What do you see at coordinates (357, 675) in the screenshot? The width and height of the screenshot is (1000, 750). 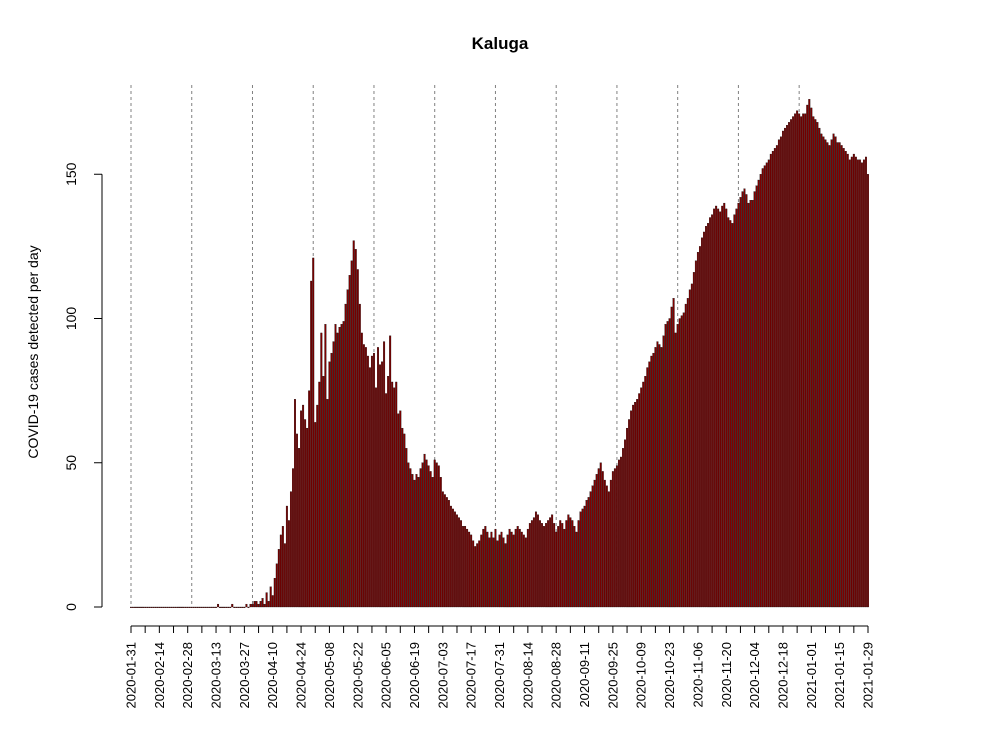 I see `x-tick-label: 2020-05-22` at bounding box center [357, 675].